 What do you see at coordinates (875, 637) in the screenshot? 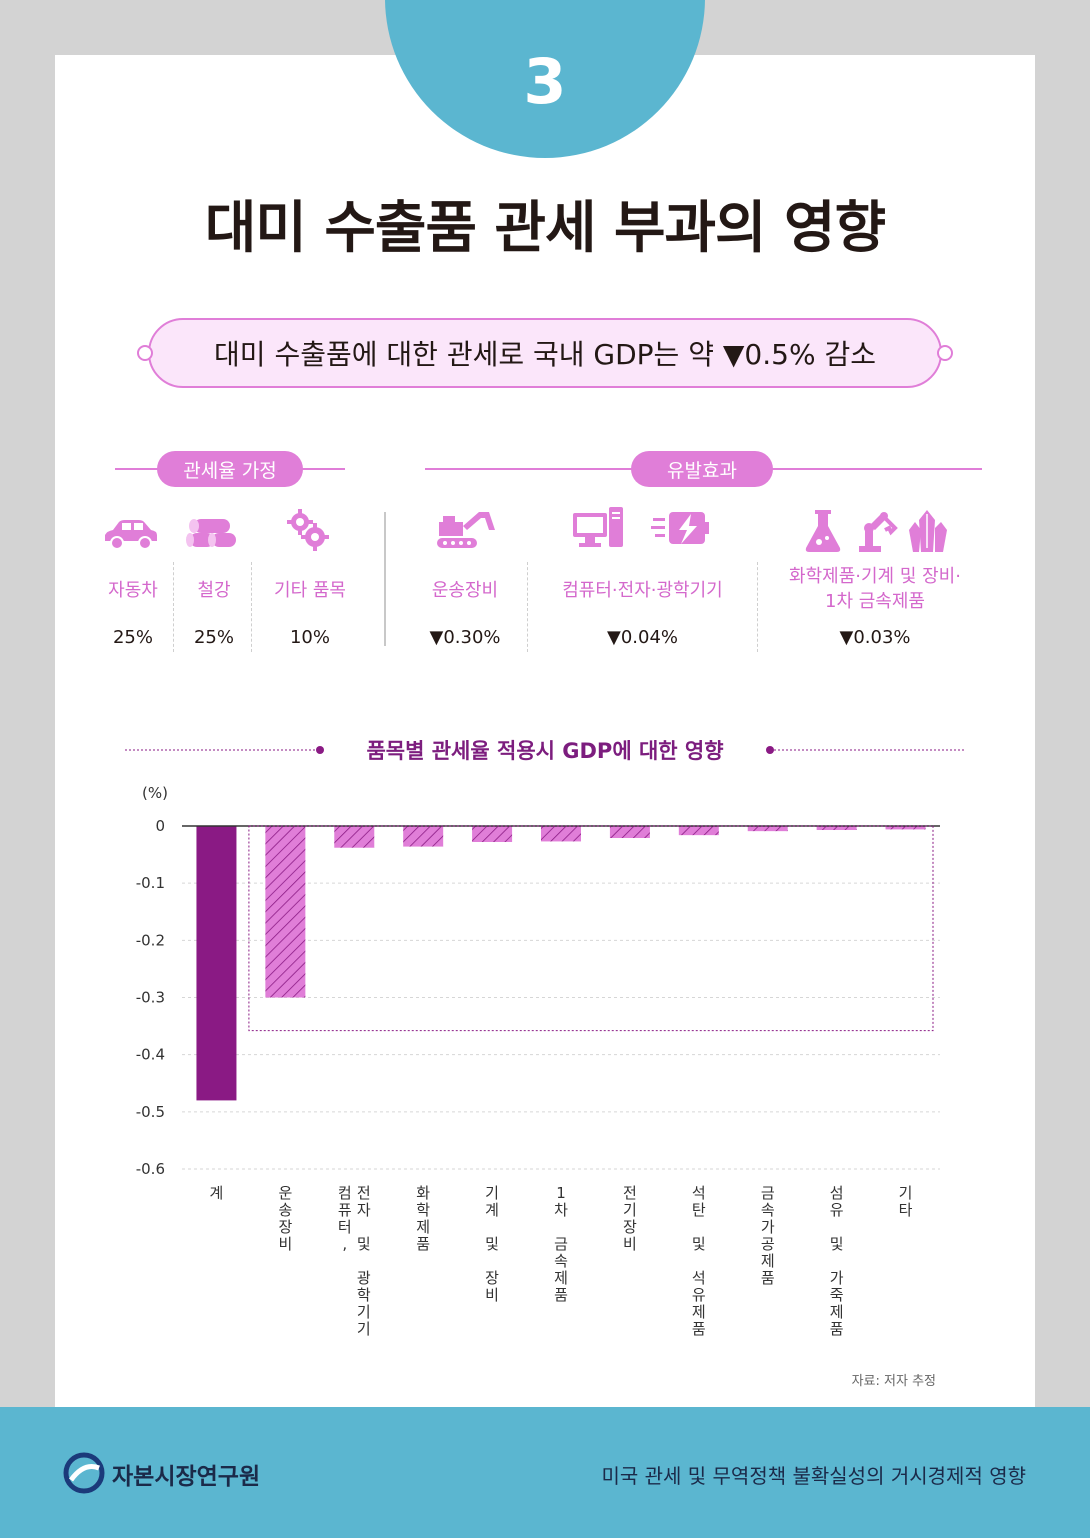
I see `spillover-value-chemicals: ▼0.03%` at bounding box center [875, 637].